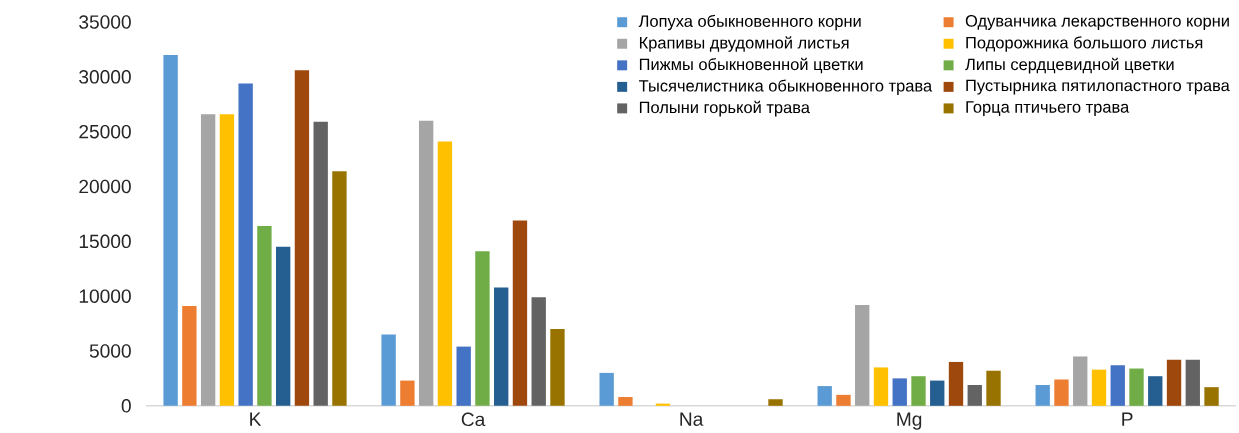 The width and height of the screenshot is (1239, 433). I want to click on legend-label: Горца птичьего трава, so click(1048, 109).